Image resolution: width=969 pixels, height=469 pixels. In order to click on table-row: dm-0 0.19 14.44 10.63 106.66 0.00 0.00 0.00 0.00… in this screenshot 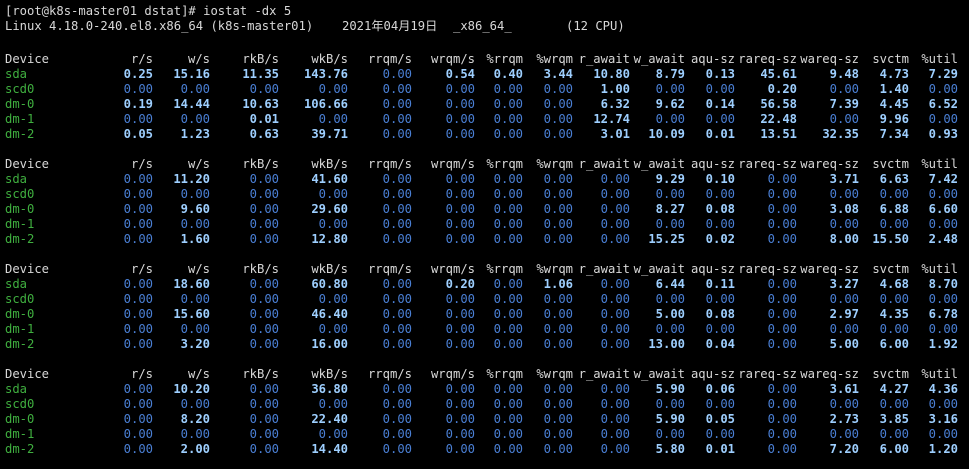, I will do `click(484, 104)`.